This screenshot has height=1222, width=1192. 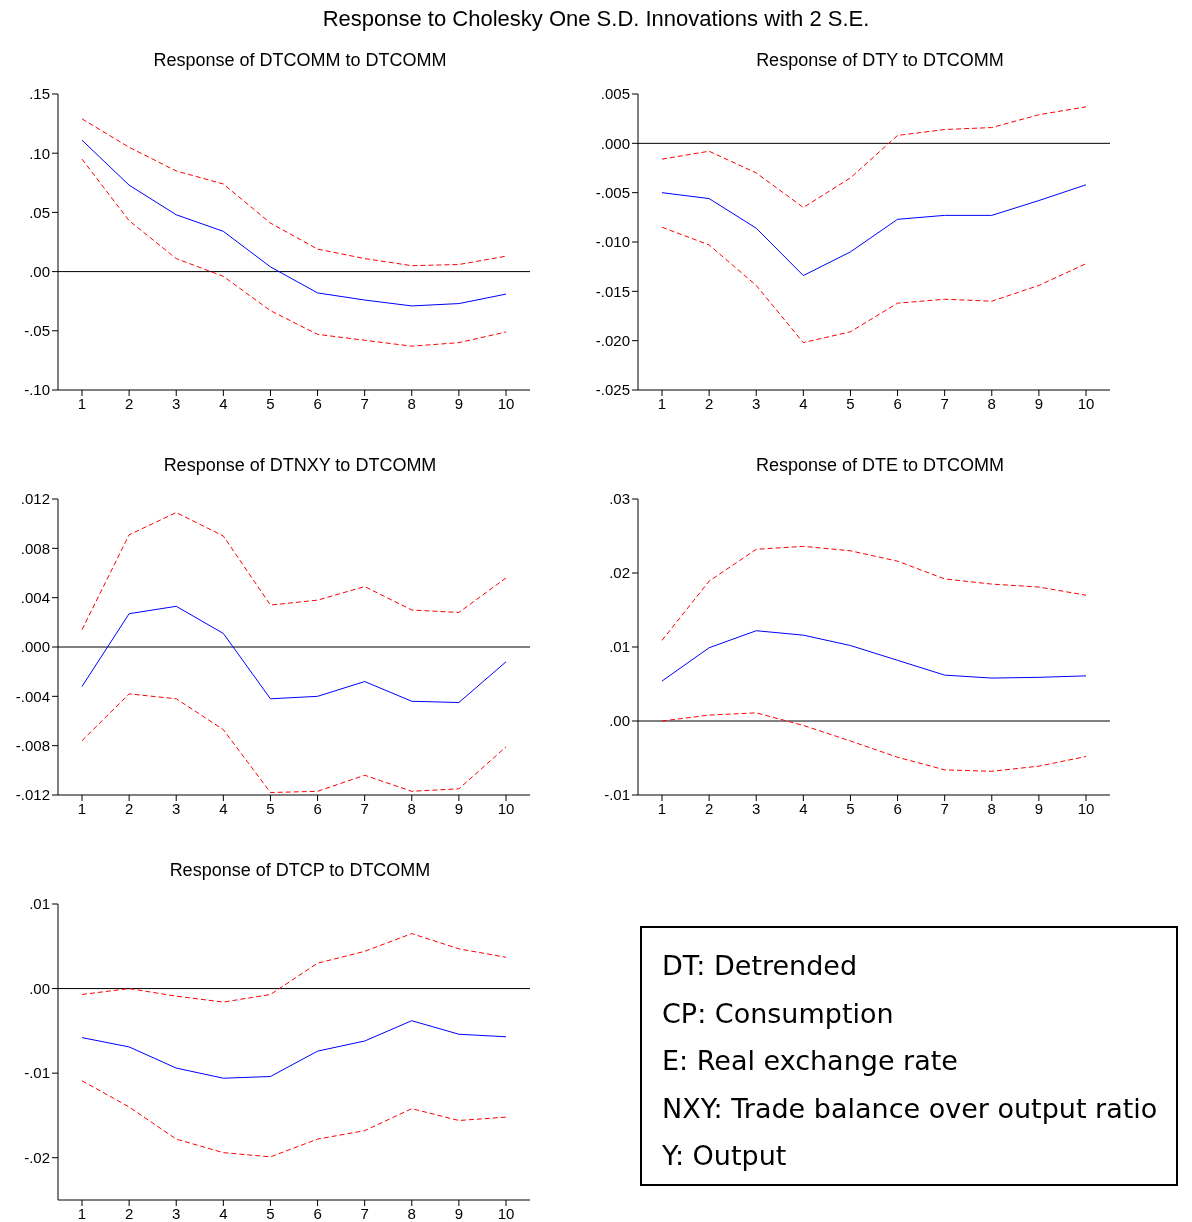 What do you see at coordinates (37, 390) in the screenshot?
I see `y-tick-label: -.10` at bounding box center [37, 390].